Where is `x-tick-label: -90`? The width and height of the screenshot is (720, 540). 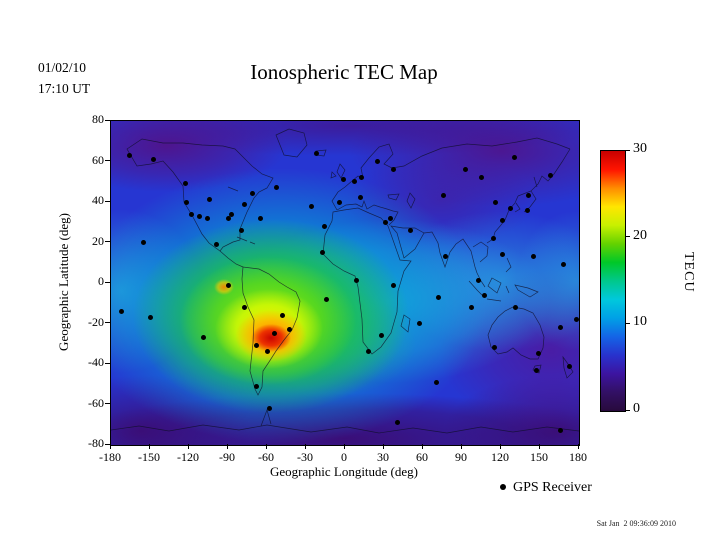
x-tick-label: -90 is located at coordinates (227, 457).